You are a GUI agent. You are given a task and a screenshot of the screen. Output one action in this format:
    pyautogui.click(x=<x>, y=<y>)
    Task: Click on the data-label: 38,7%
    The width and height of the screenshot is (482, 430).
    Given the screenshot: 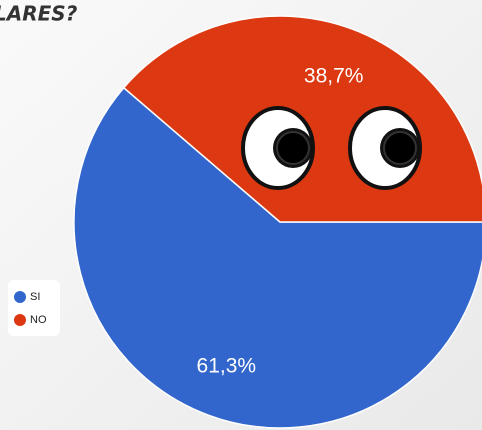 What is the action you would take?
    pyautogui.click(x=334, y=76)
    